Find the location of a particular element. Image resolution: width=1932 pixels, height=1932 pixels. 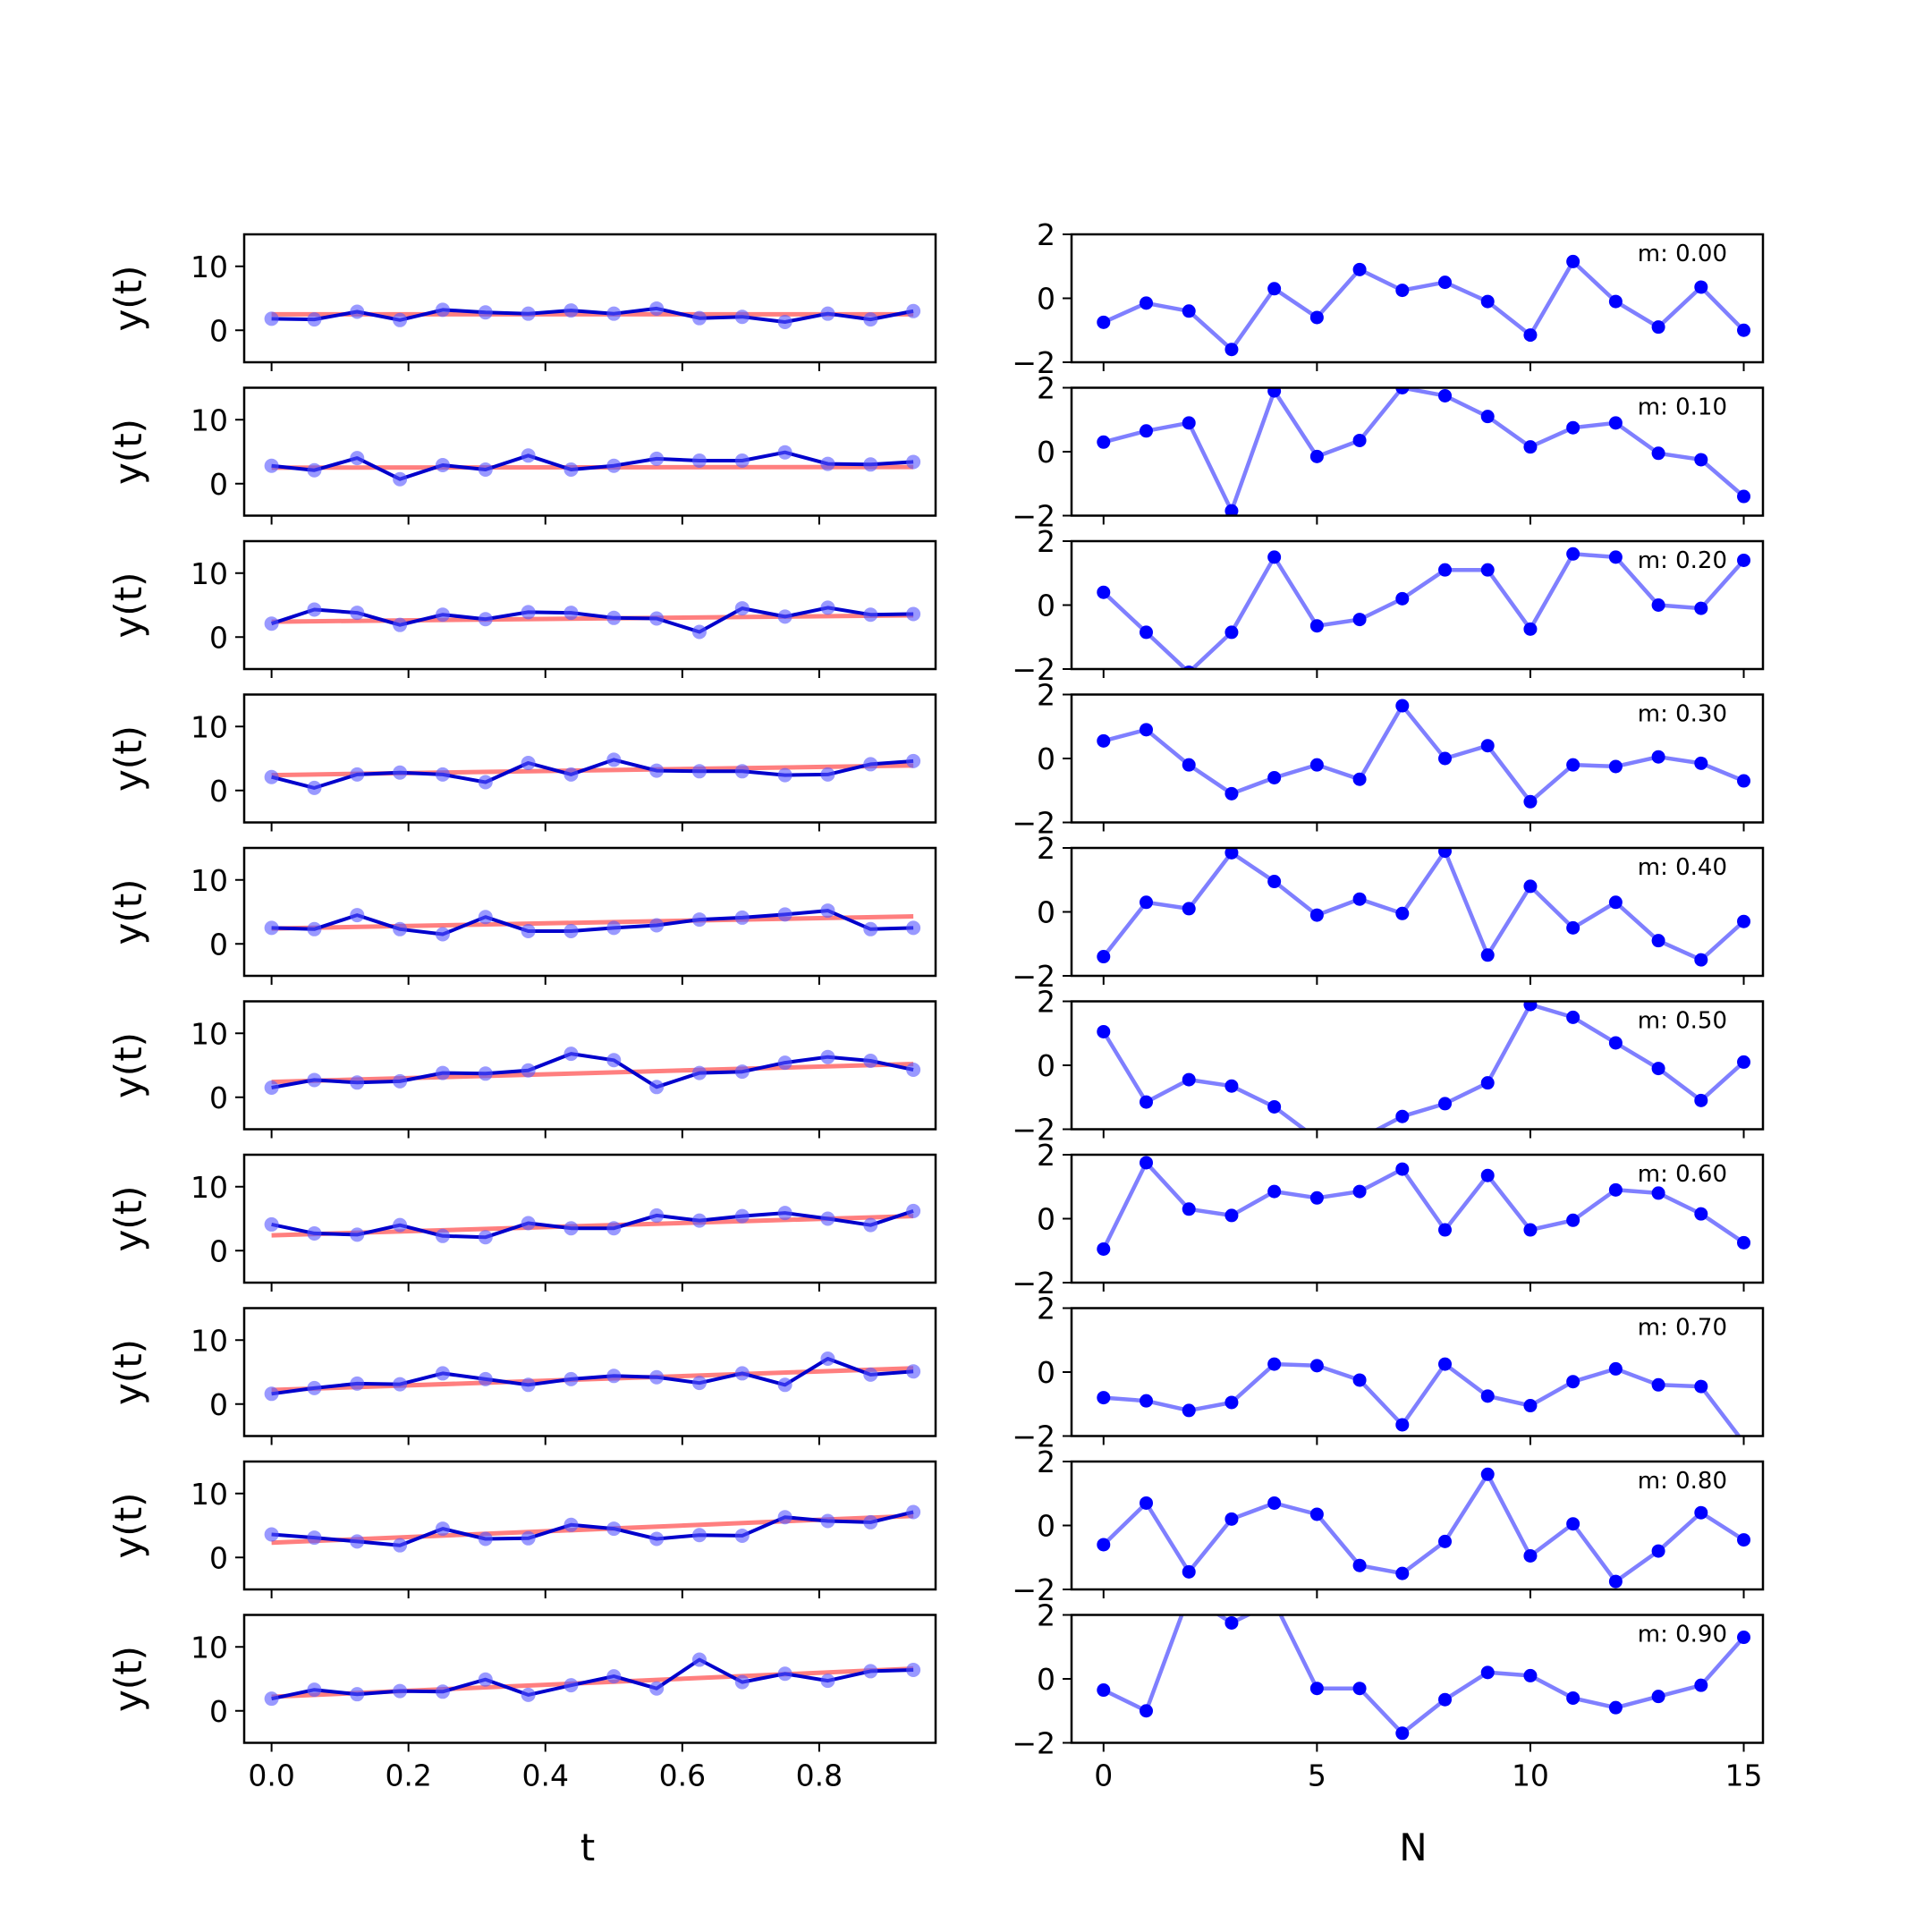

right-plot-area is located at coordinates (1424, 907).